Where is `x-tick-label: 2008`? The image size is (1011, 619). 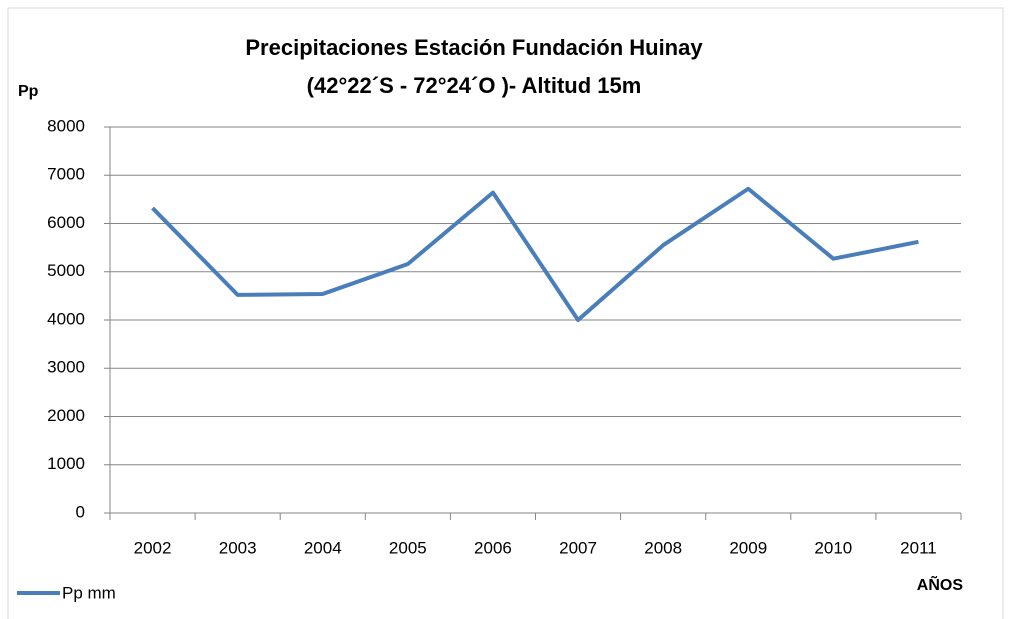 x-tick-label: 2008 is located at coordinates (663, 547).